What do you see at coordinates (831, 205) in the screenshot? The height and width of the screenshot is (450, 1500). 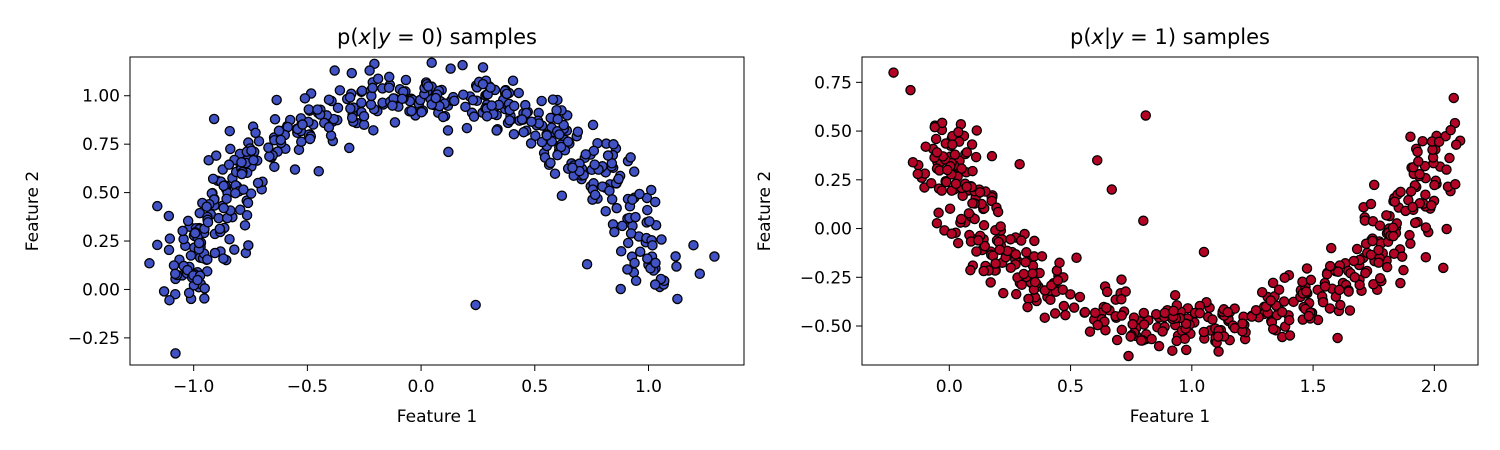 I see `y-axis-ticks-y1: −0.50 −0.25 0.00 0.25 0.50 0.75` at bounding box center [831, 205].